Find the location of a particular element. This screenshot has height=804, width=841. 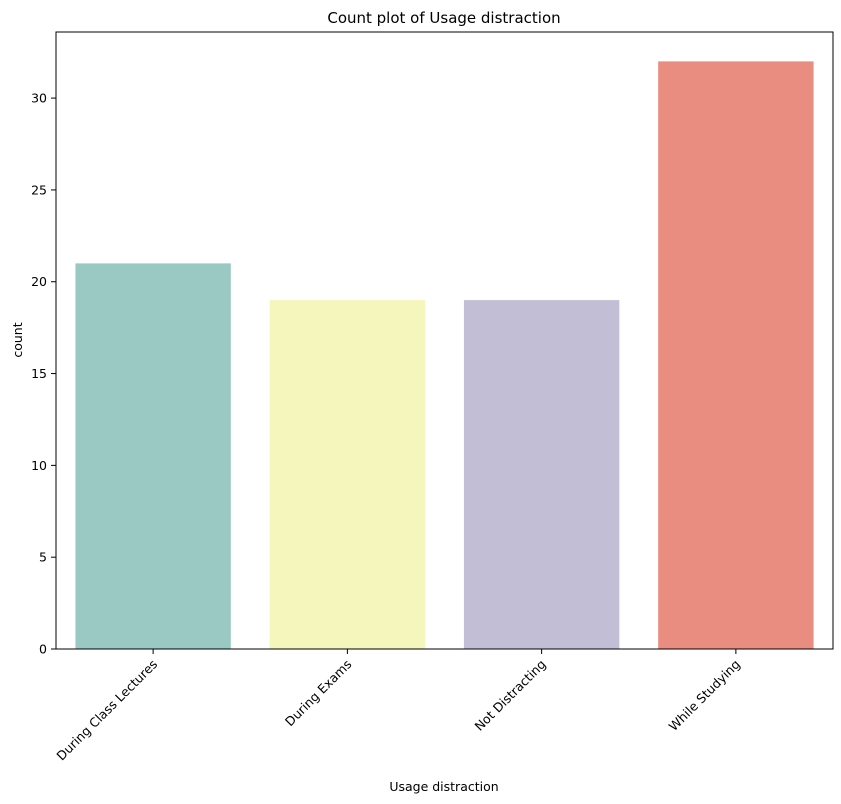

x-axis-label: Usage distraction is located at coordinates (443, 786).